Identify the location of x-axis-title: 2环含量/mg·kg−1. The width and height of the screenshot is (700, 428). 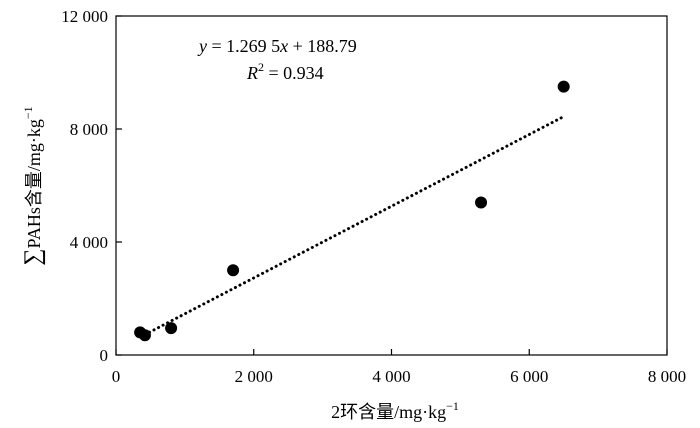
(395, 410).